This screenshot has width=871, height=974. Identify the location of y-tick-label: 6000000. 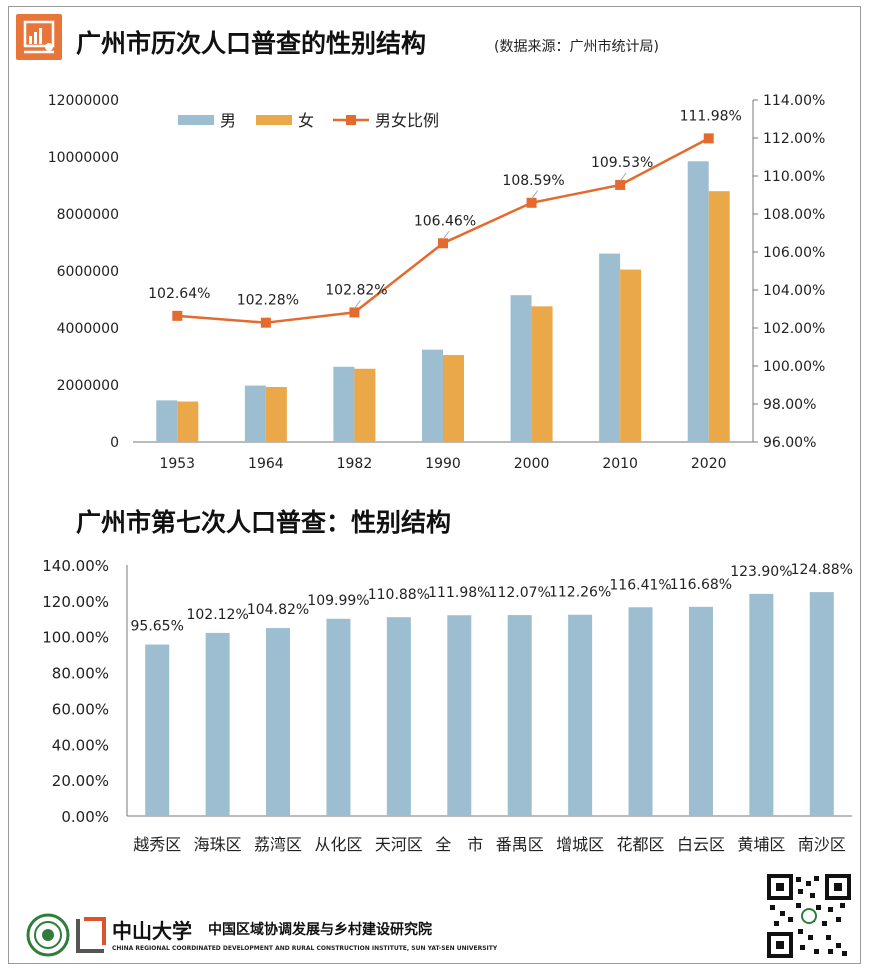
(88, 272).